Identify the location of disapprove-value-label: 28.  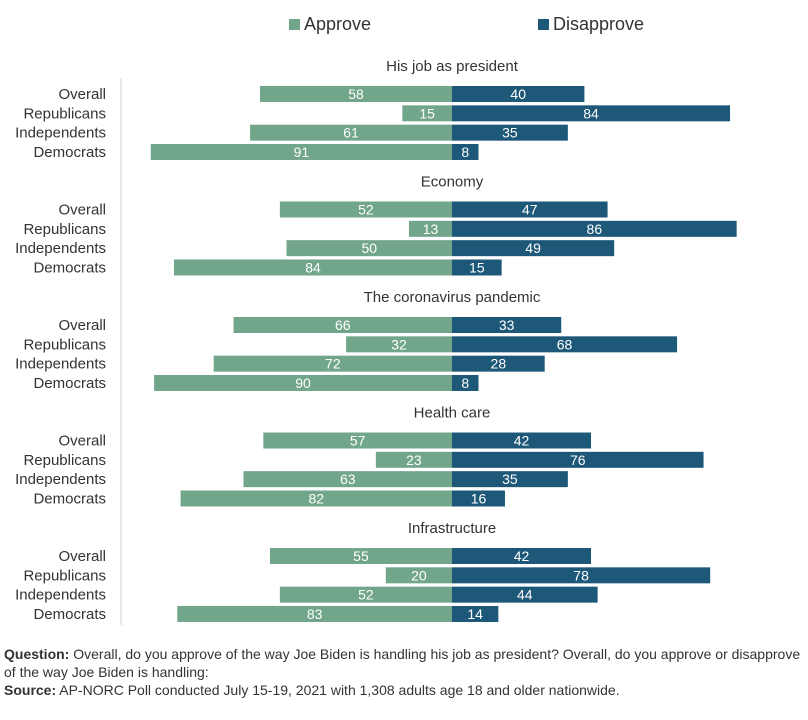
(499, 364).